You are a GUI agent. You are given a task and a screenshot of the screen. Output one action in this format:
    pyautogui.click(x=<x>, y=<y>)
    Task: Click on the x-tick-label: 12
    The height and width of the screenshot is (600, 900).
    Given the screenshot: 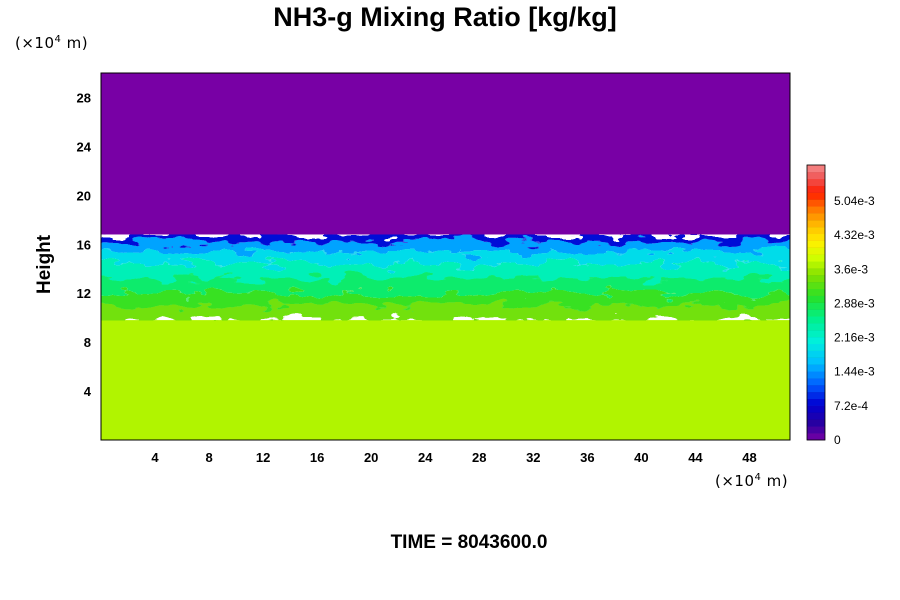 What is the action you would take?
    pyautogui.click(x=263, y=457)
    